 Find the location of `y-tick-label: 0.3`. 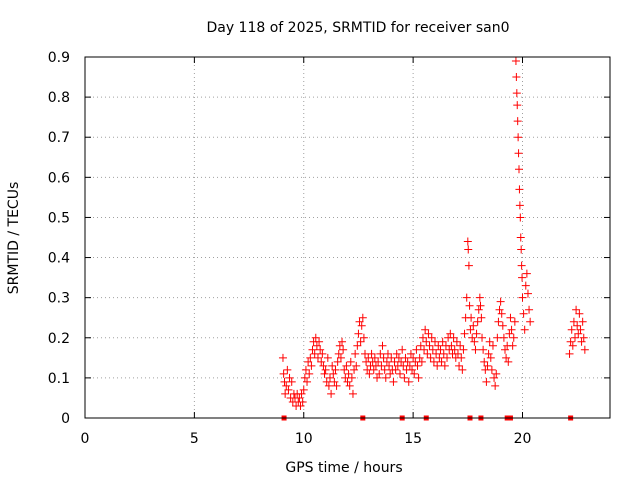

y-tick-label: 0.3 is located at coordinates (59, 299).